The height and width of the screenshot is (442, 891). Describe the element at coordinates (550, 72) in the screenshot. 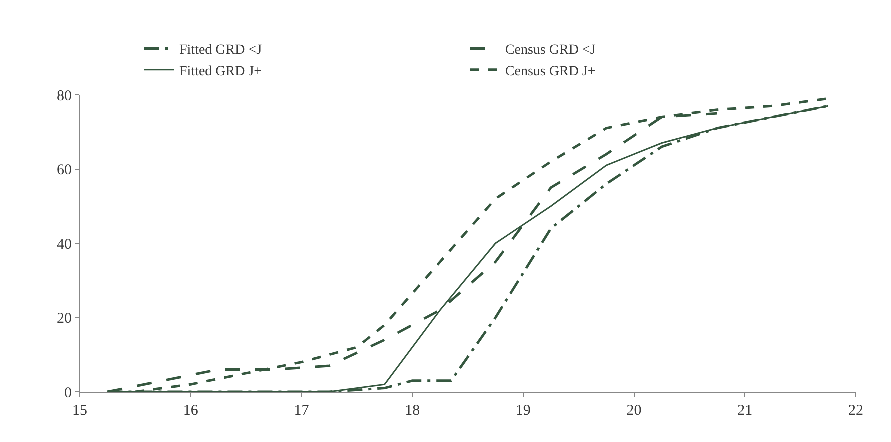

I see `legend-label: Census GRD J+` at that location.